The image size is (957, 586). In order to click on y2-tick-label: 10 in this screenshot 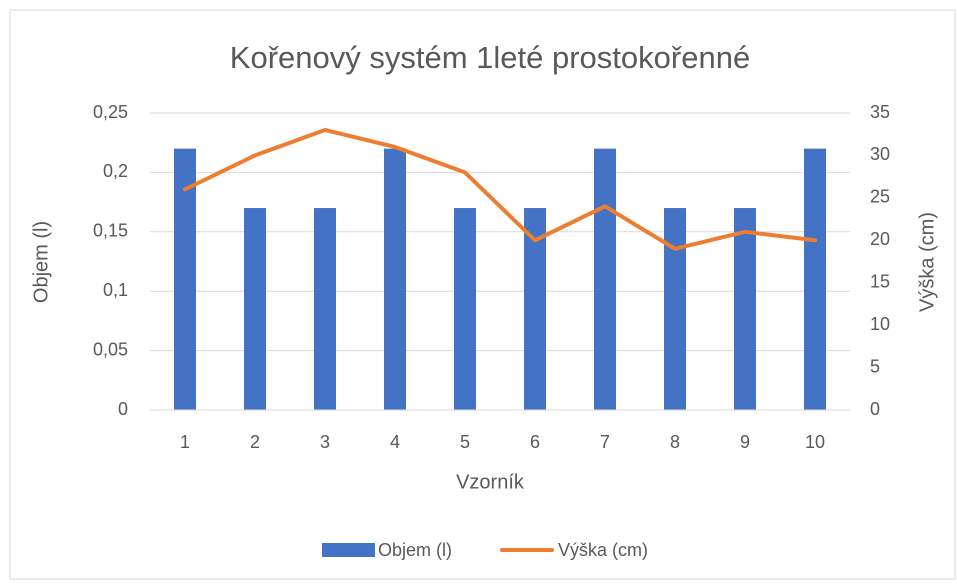, I will do `click(880, 324)`.